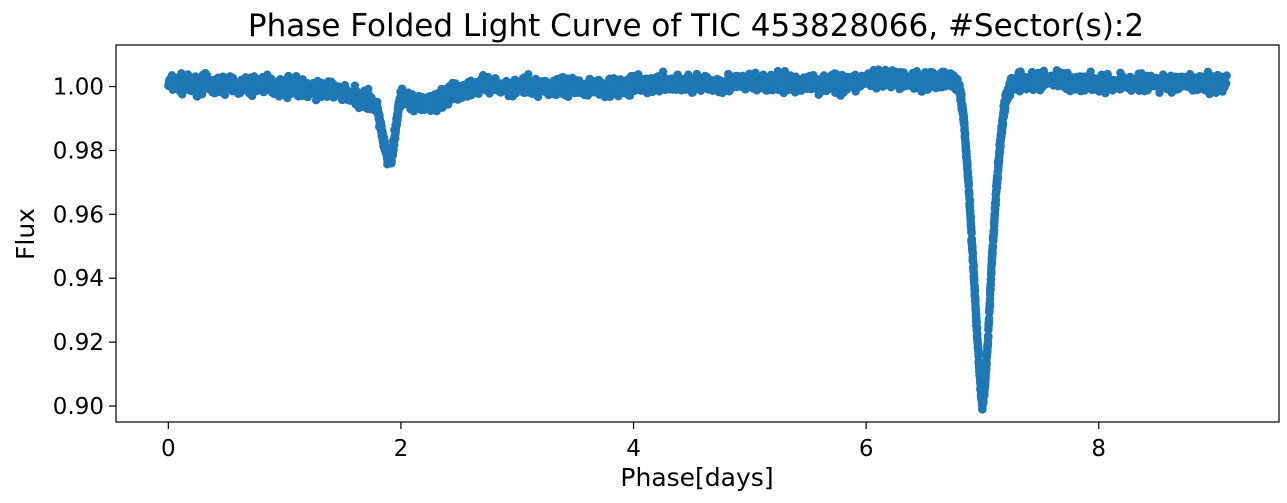 This screenshot has width=1287, height=503. I want to click on y-tick-label: 0.98, so click(78, 151).